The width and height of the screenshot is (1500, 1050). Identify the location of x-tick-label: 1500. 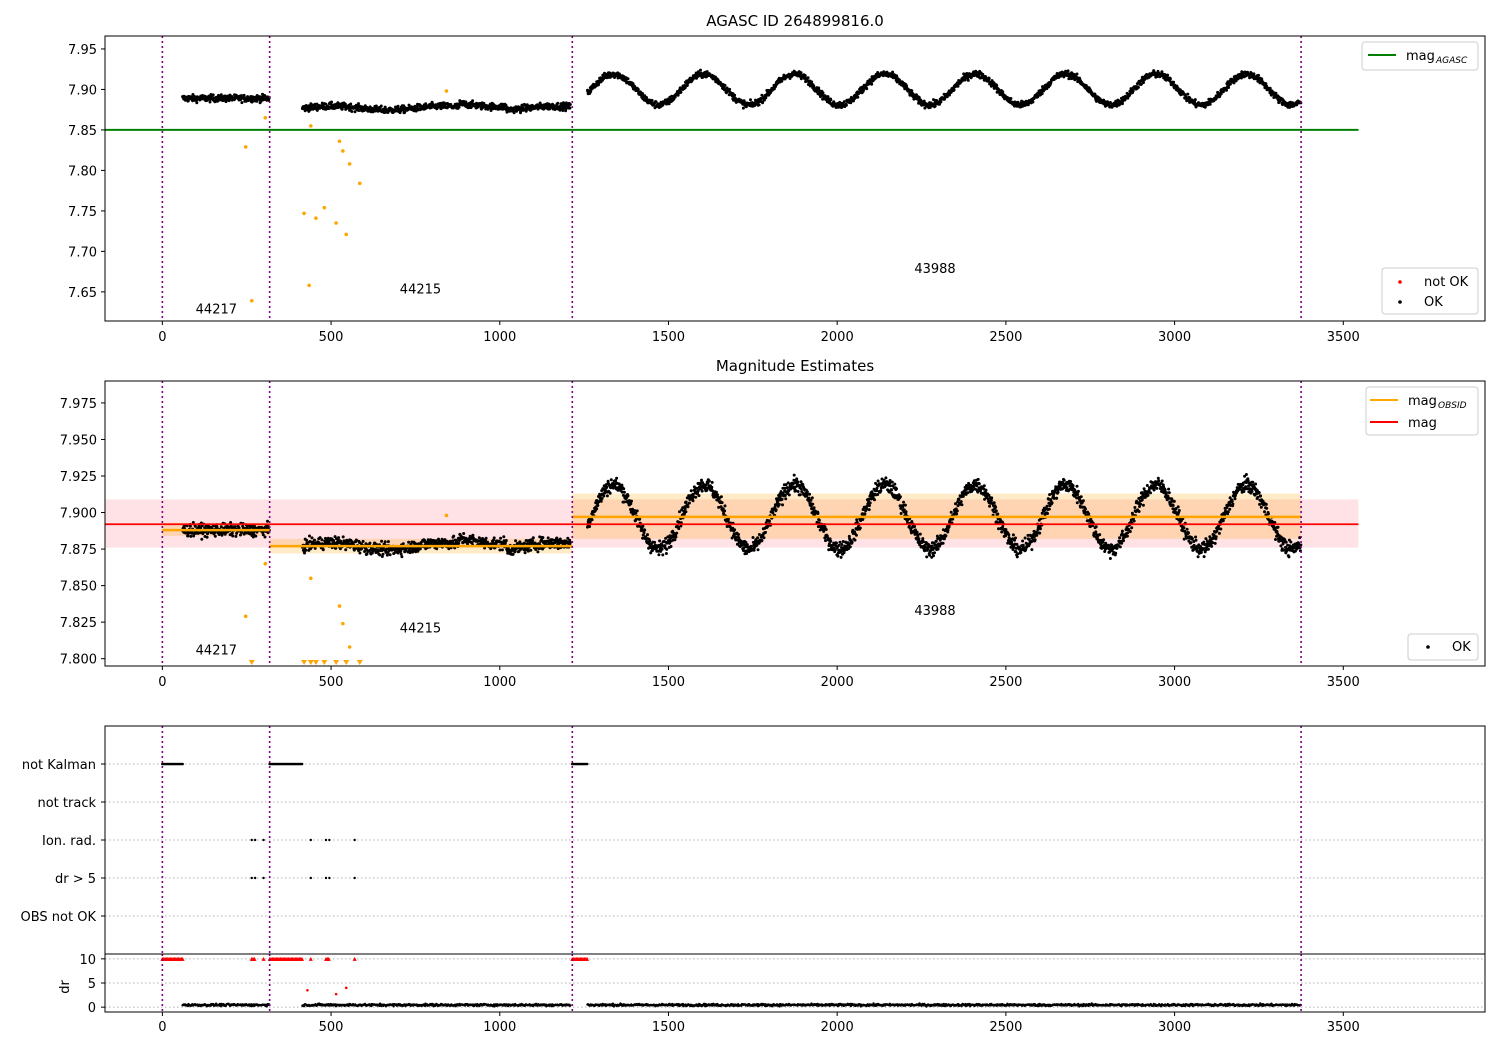
(668, 337).